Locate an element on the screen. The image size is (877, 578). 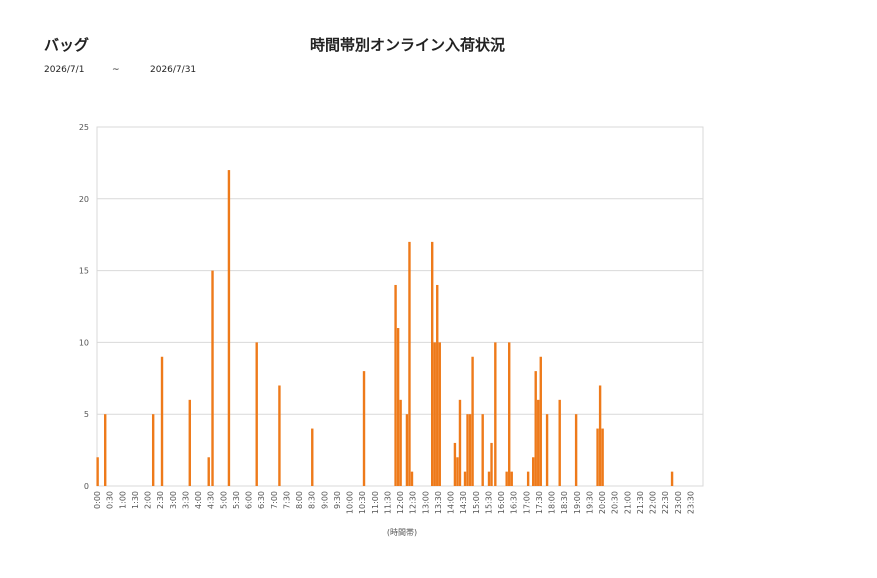
x-tick-label: 10:30 is located at coordinates (362, 502).